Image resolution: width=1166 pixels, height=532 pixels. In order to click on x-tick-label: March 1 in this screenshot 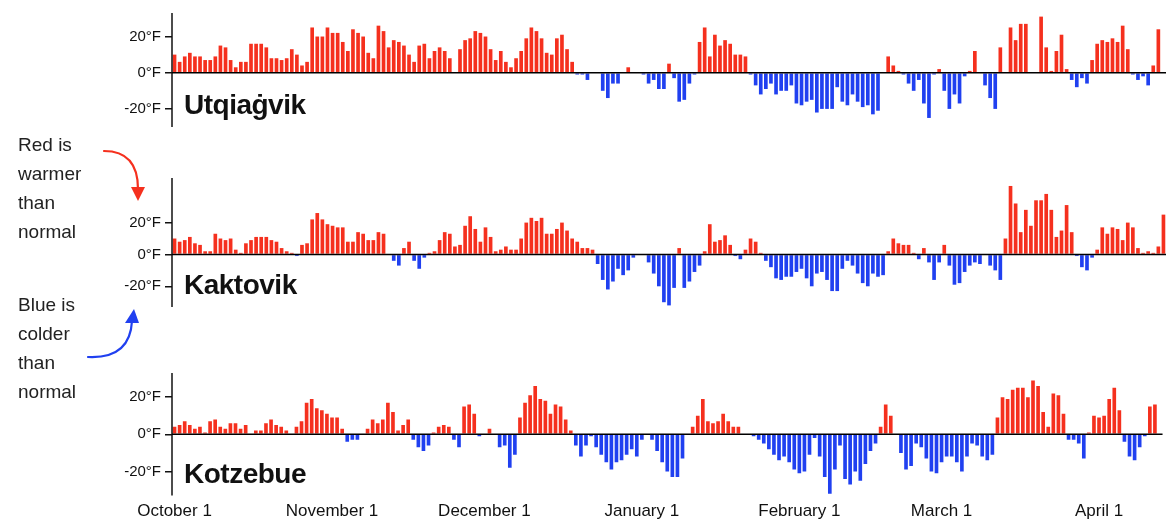, I will do `click(941, 511)`.